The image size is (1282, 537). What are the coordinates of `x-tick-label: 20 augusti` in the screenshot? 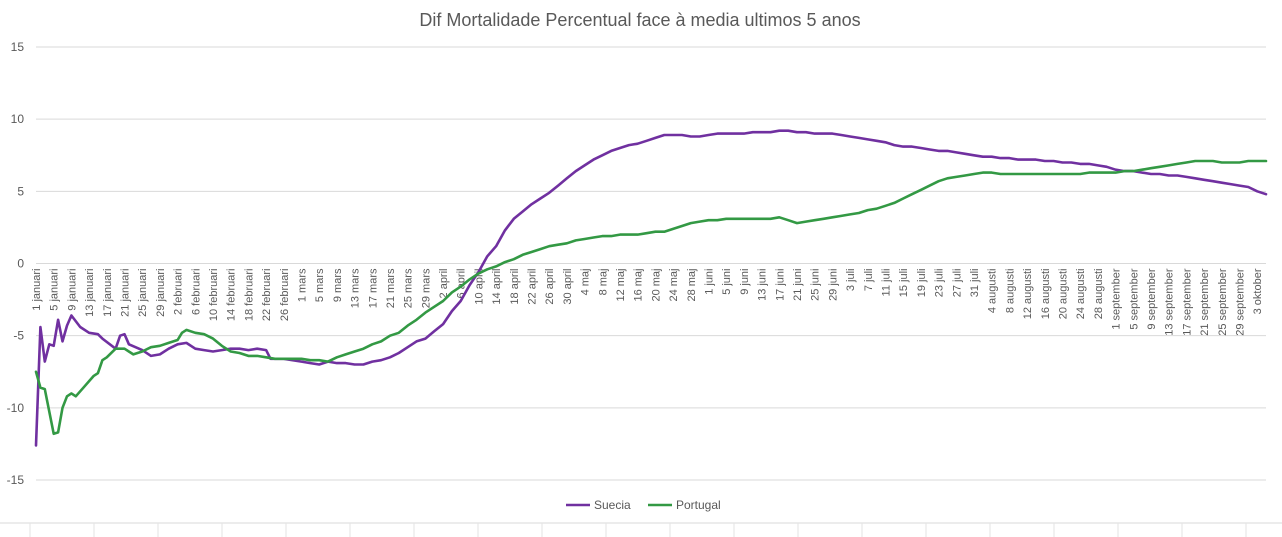 It's located at (1063, 294).